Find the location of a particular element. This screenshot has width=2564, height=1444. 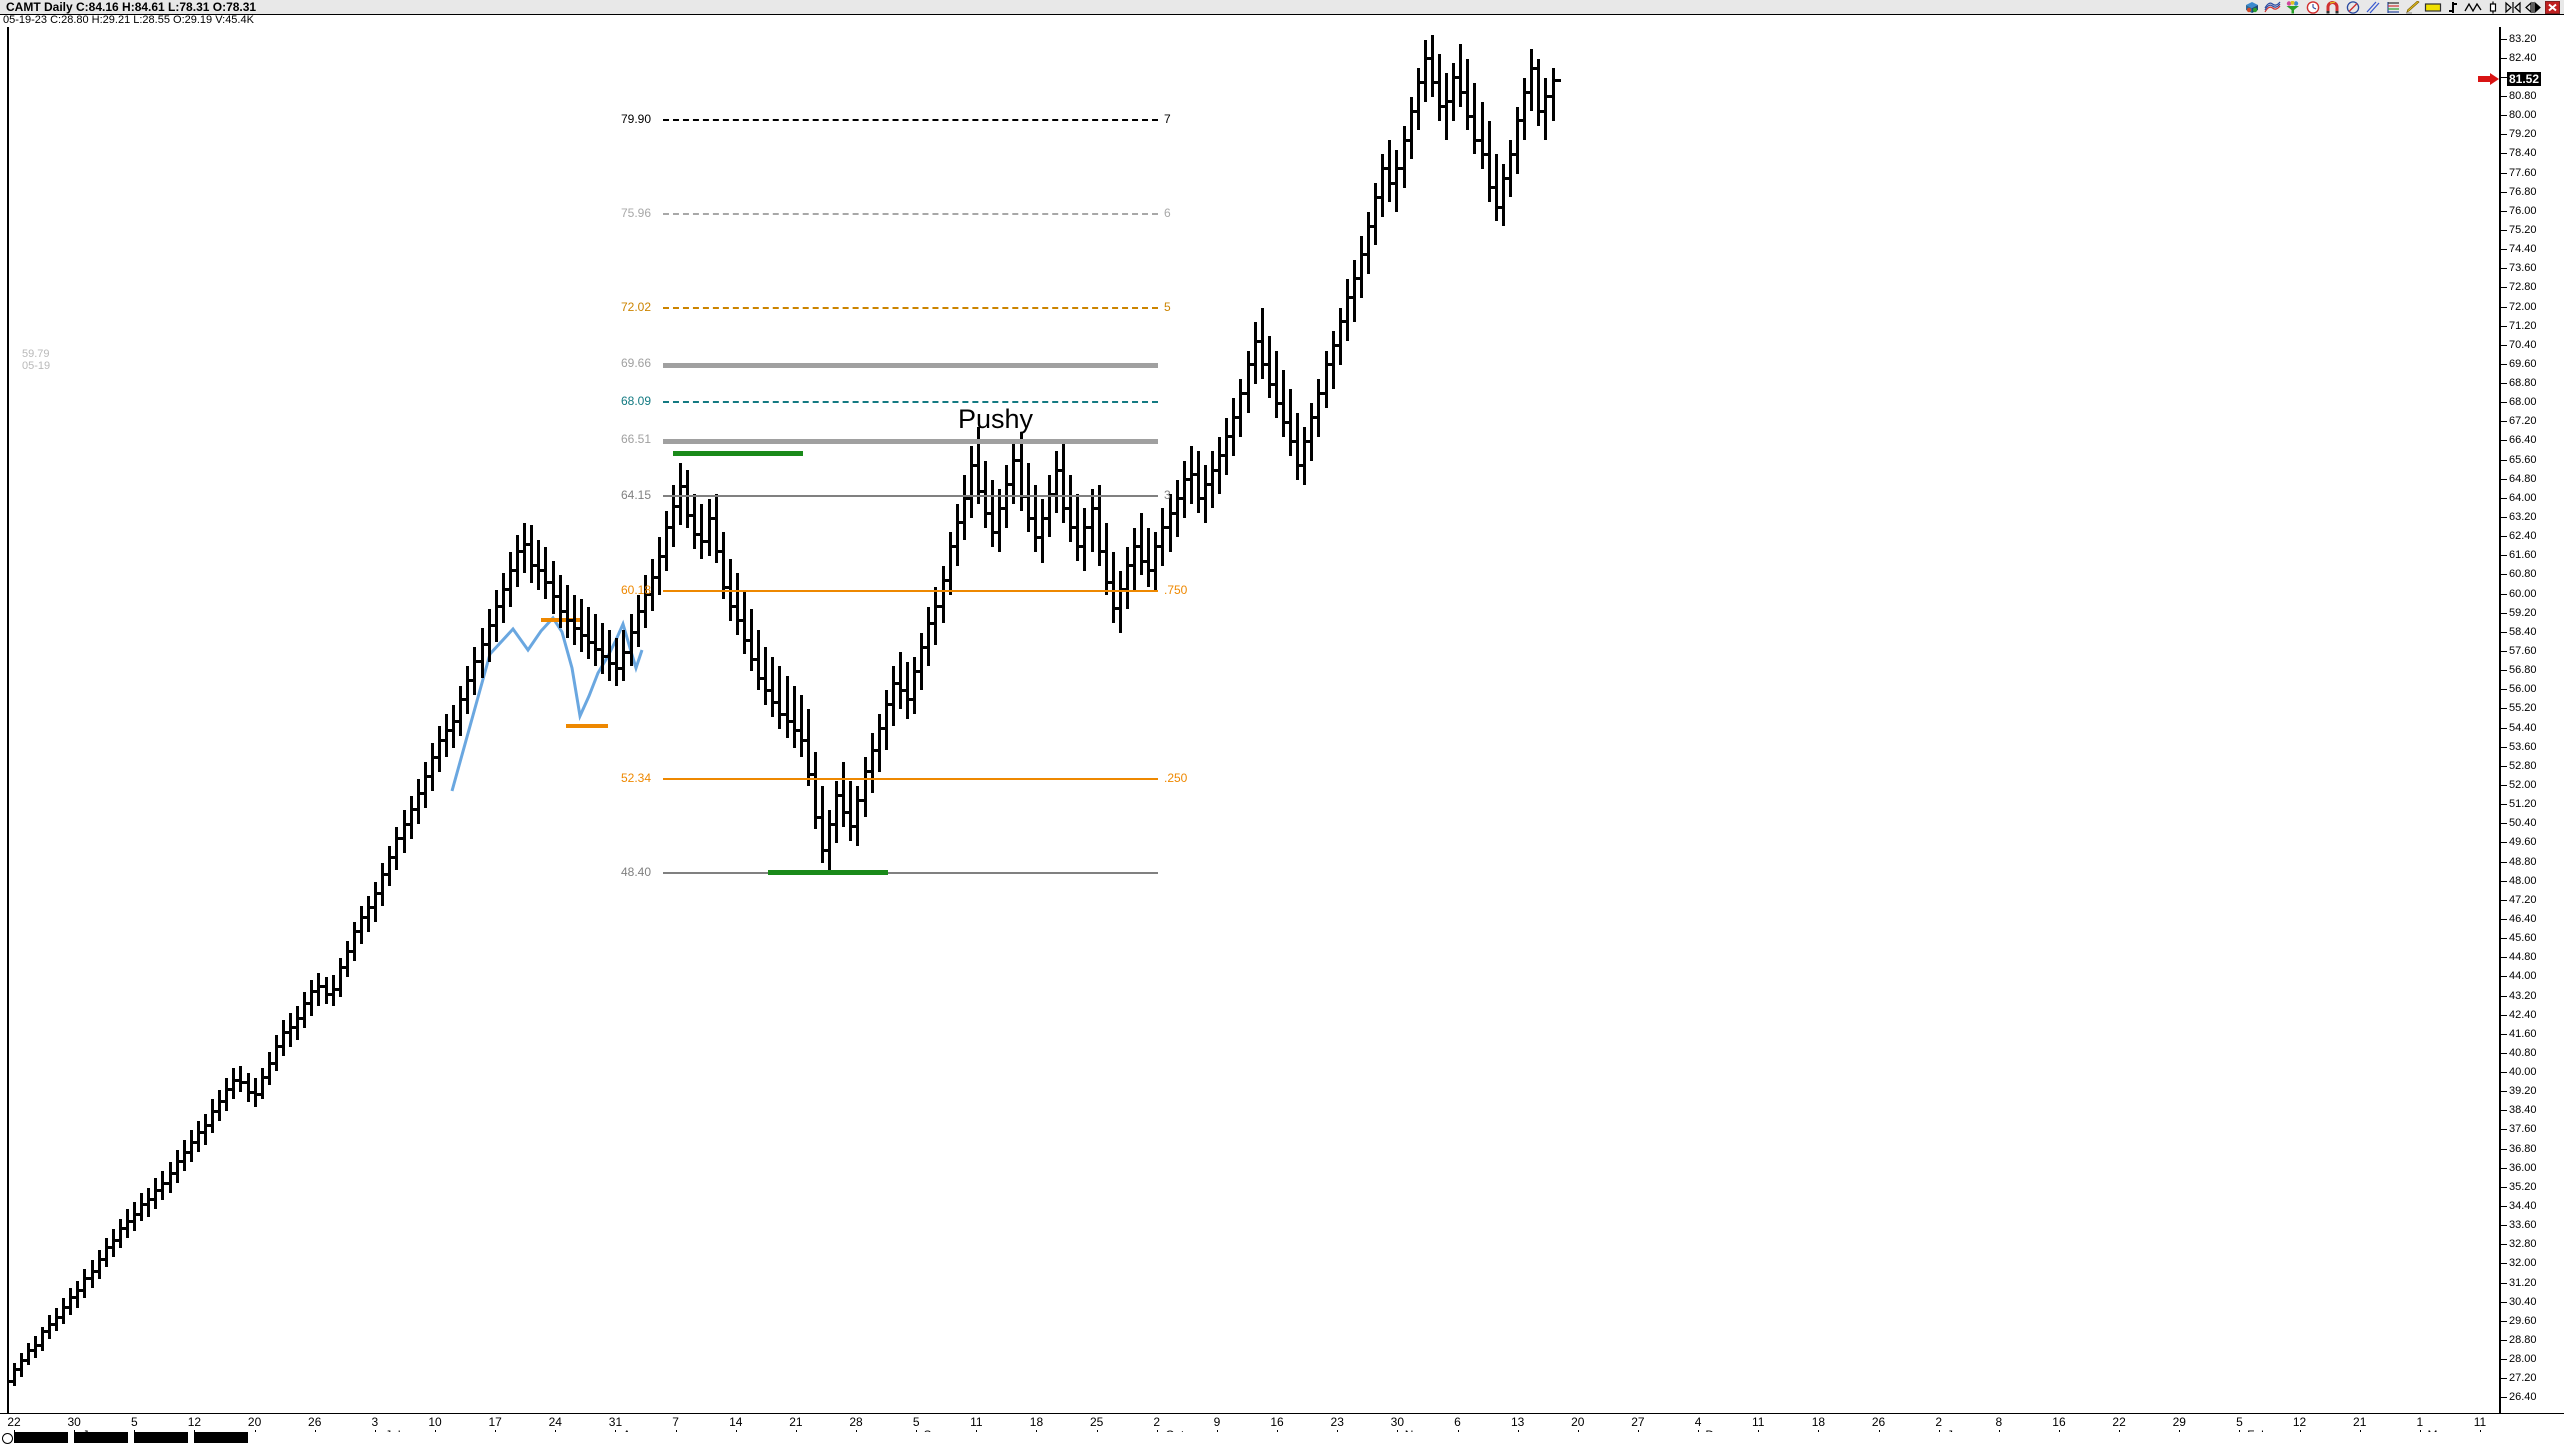

parallel-lines-icon is located at coordinates (2372, 8).